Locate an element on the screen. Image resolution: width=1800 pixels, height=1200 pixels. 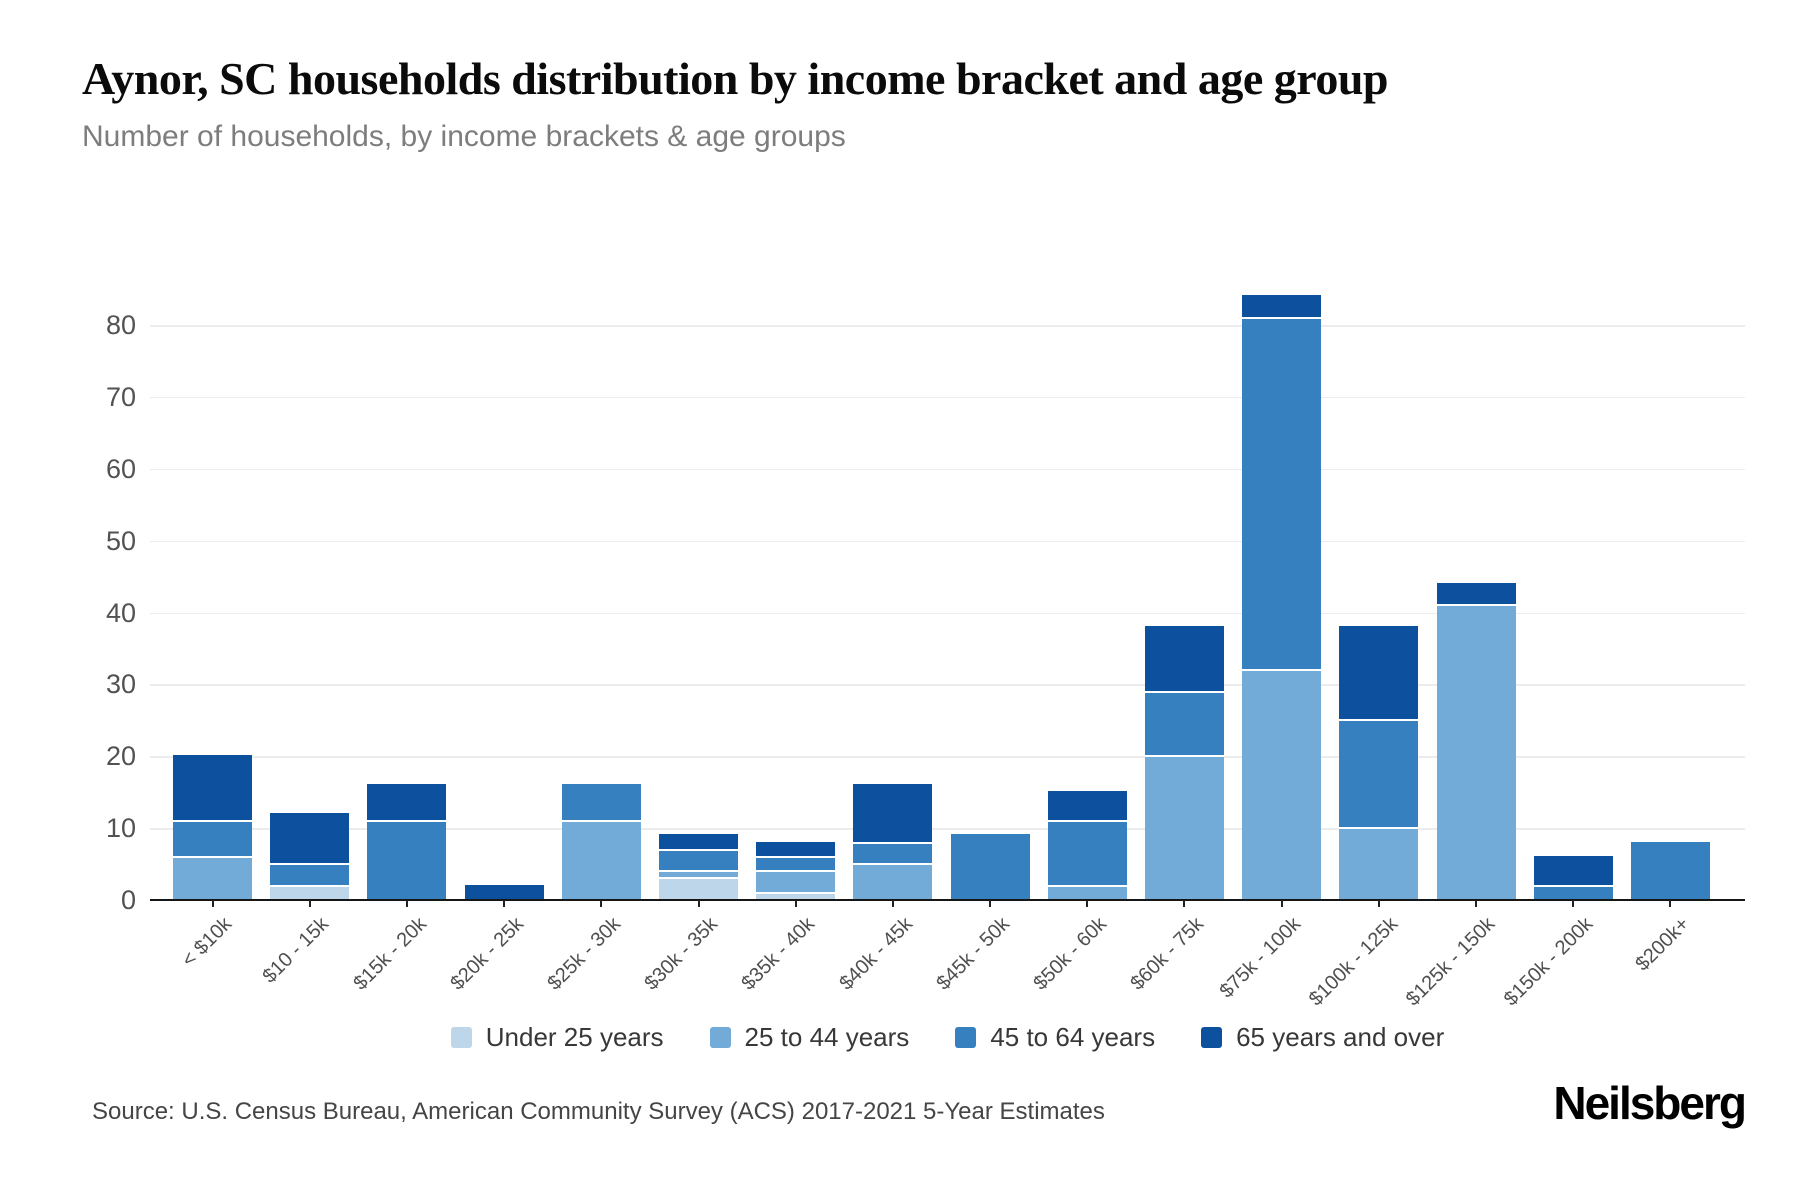
x-axis-line is located at coordinates (947, 899).